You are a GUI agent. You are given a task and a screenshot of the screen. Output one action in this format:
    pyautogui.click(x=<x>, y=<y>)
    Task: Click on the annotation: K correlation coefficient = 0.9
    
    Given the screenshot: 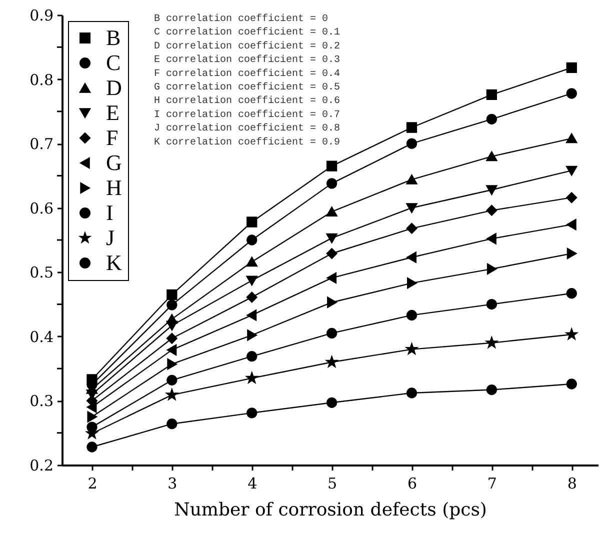 What is the action you would take?
    pyautogui.click(x=247, y=142)
    